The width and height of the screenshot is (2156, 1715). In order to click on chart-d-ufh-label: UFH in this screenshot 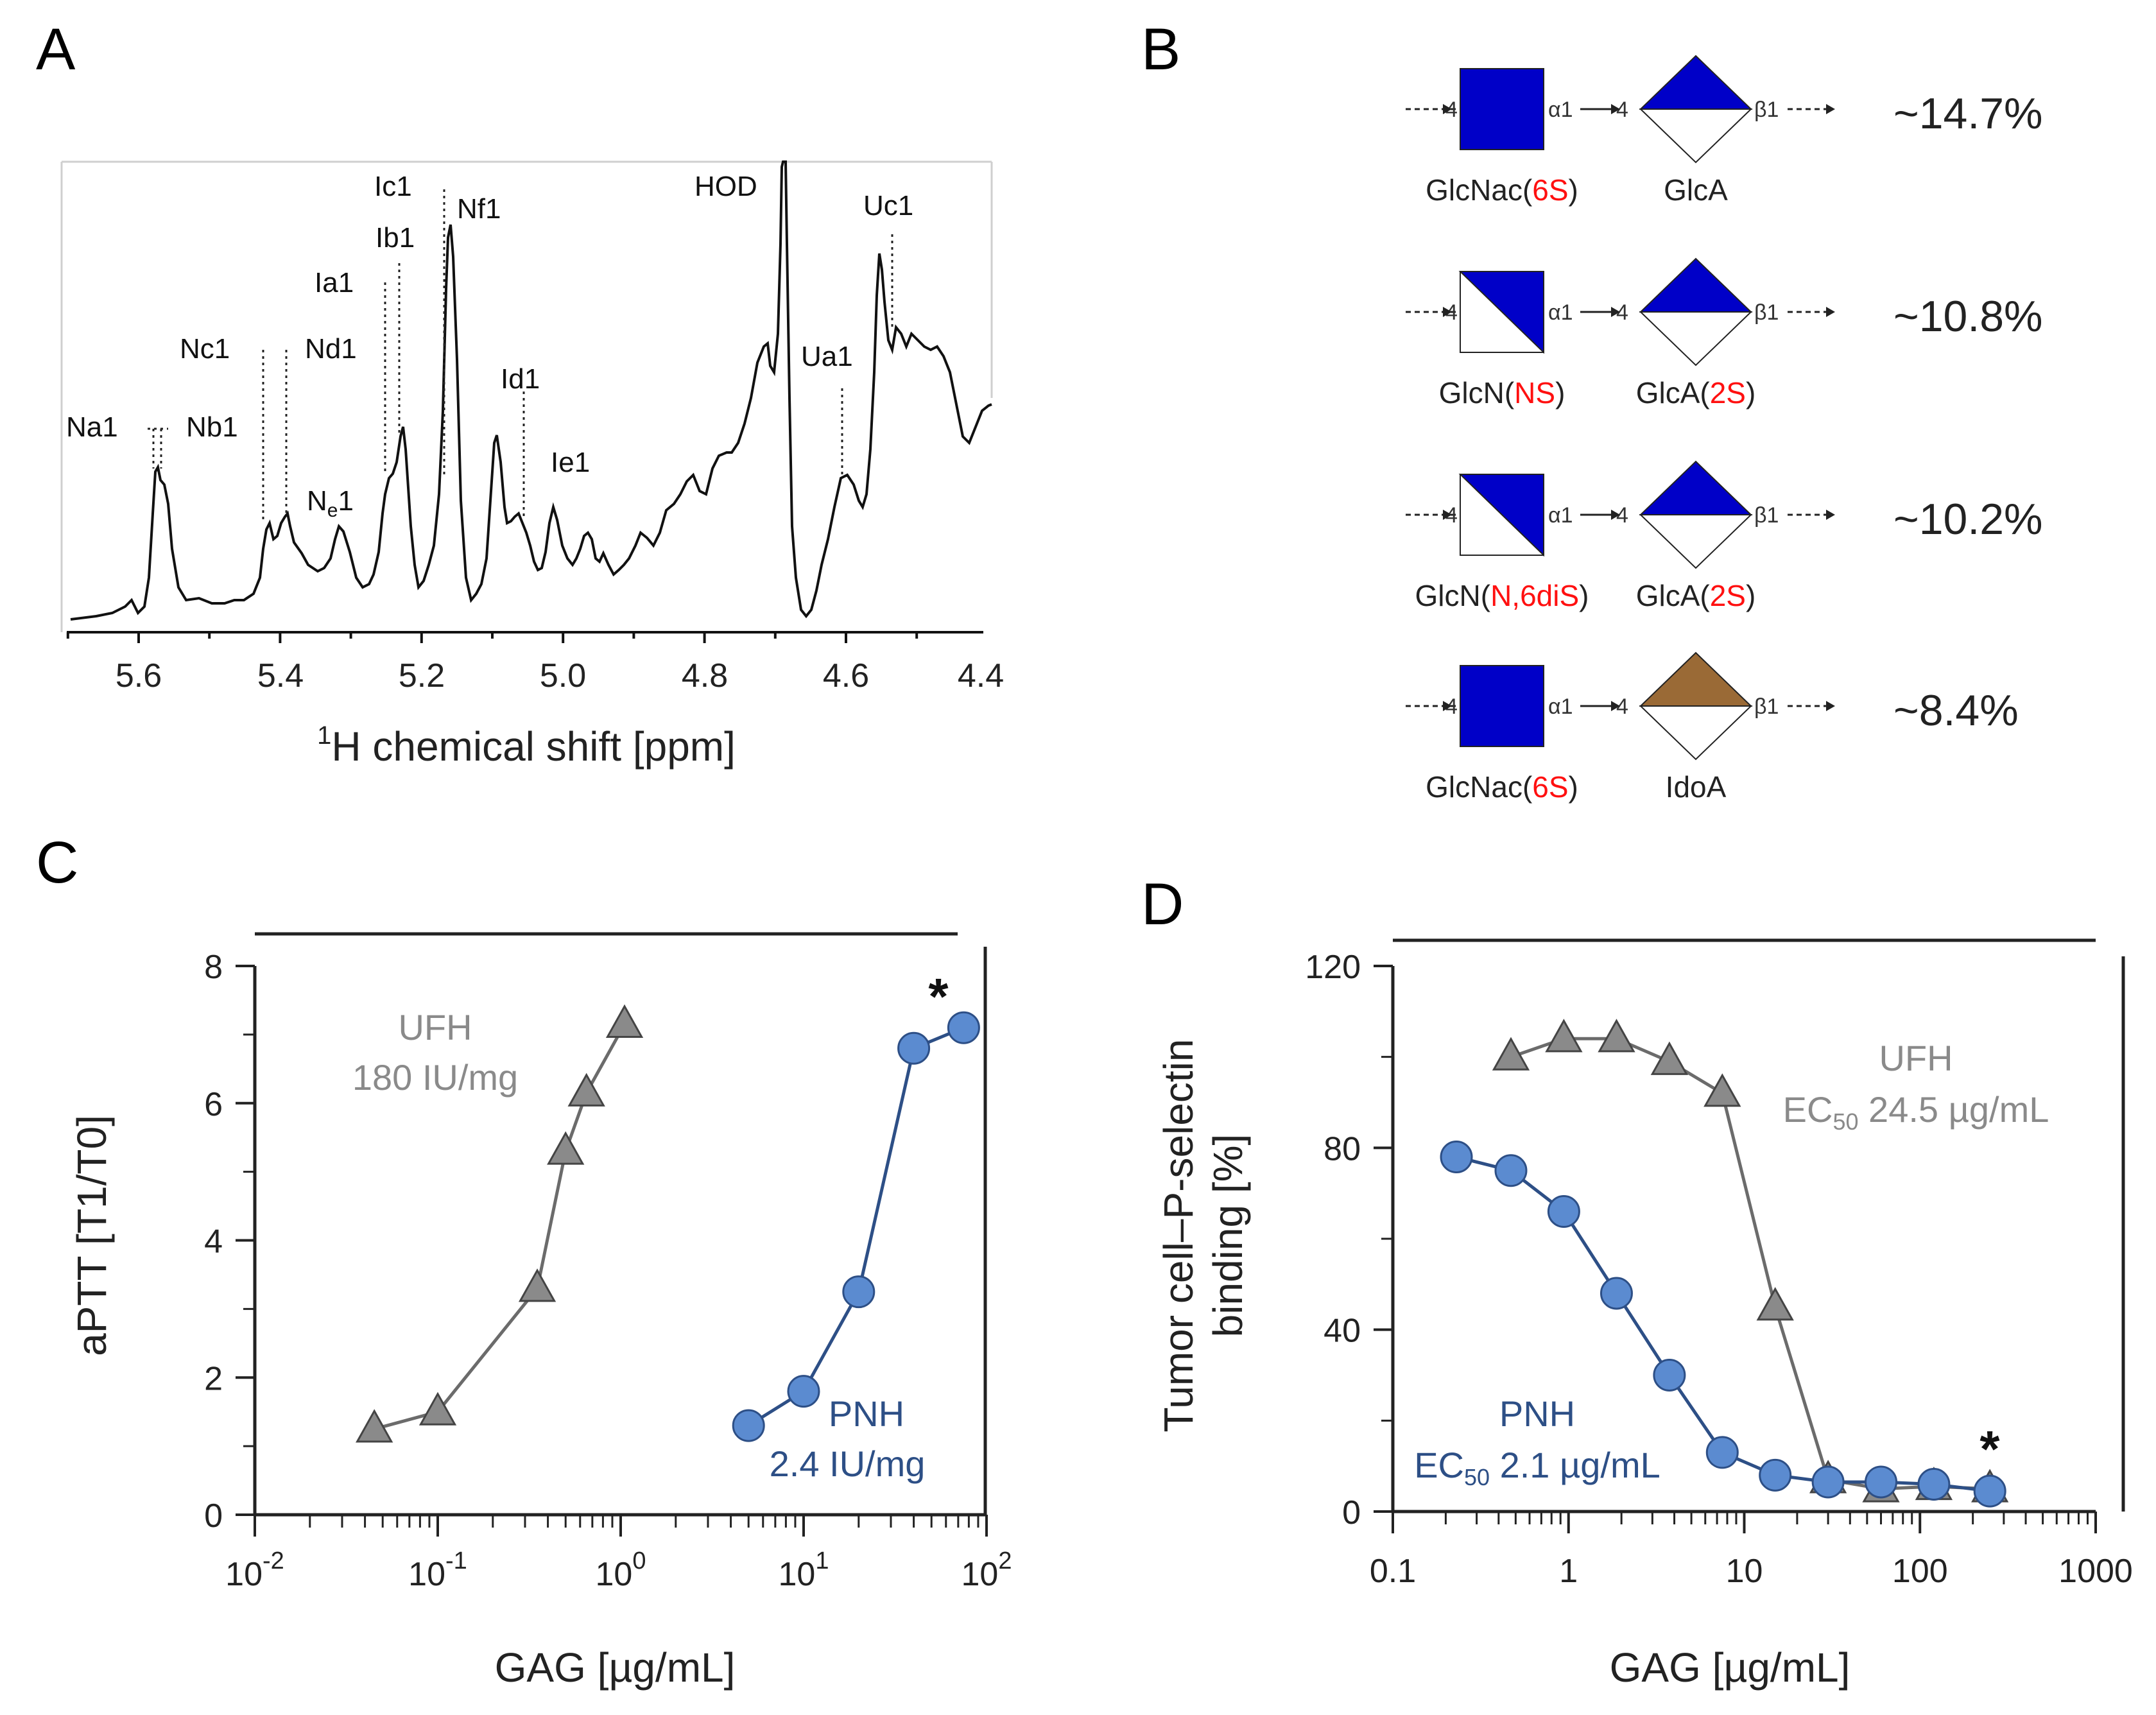, I will do `click(1916, 1058)`.